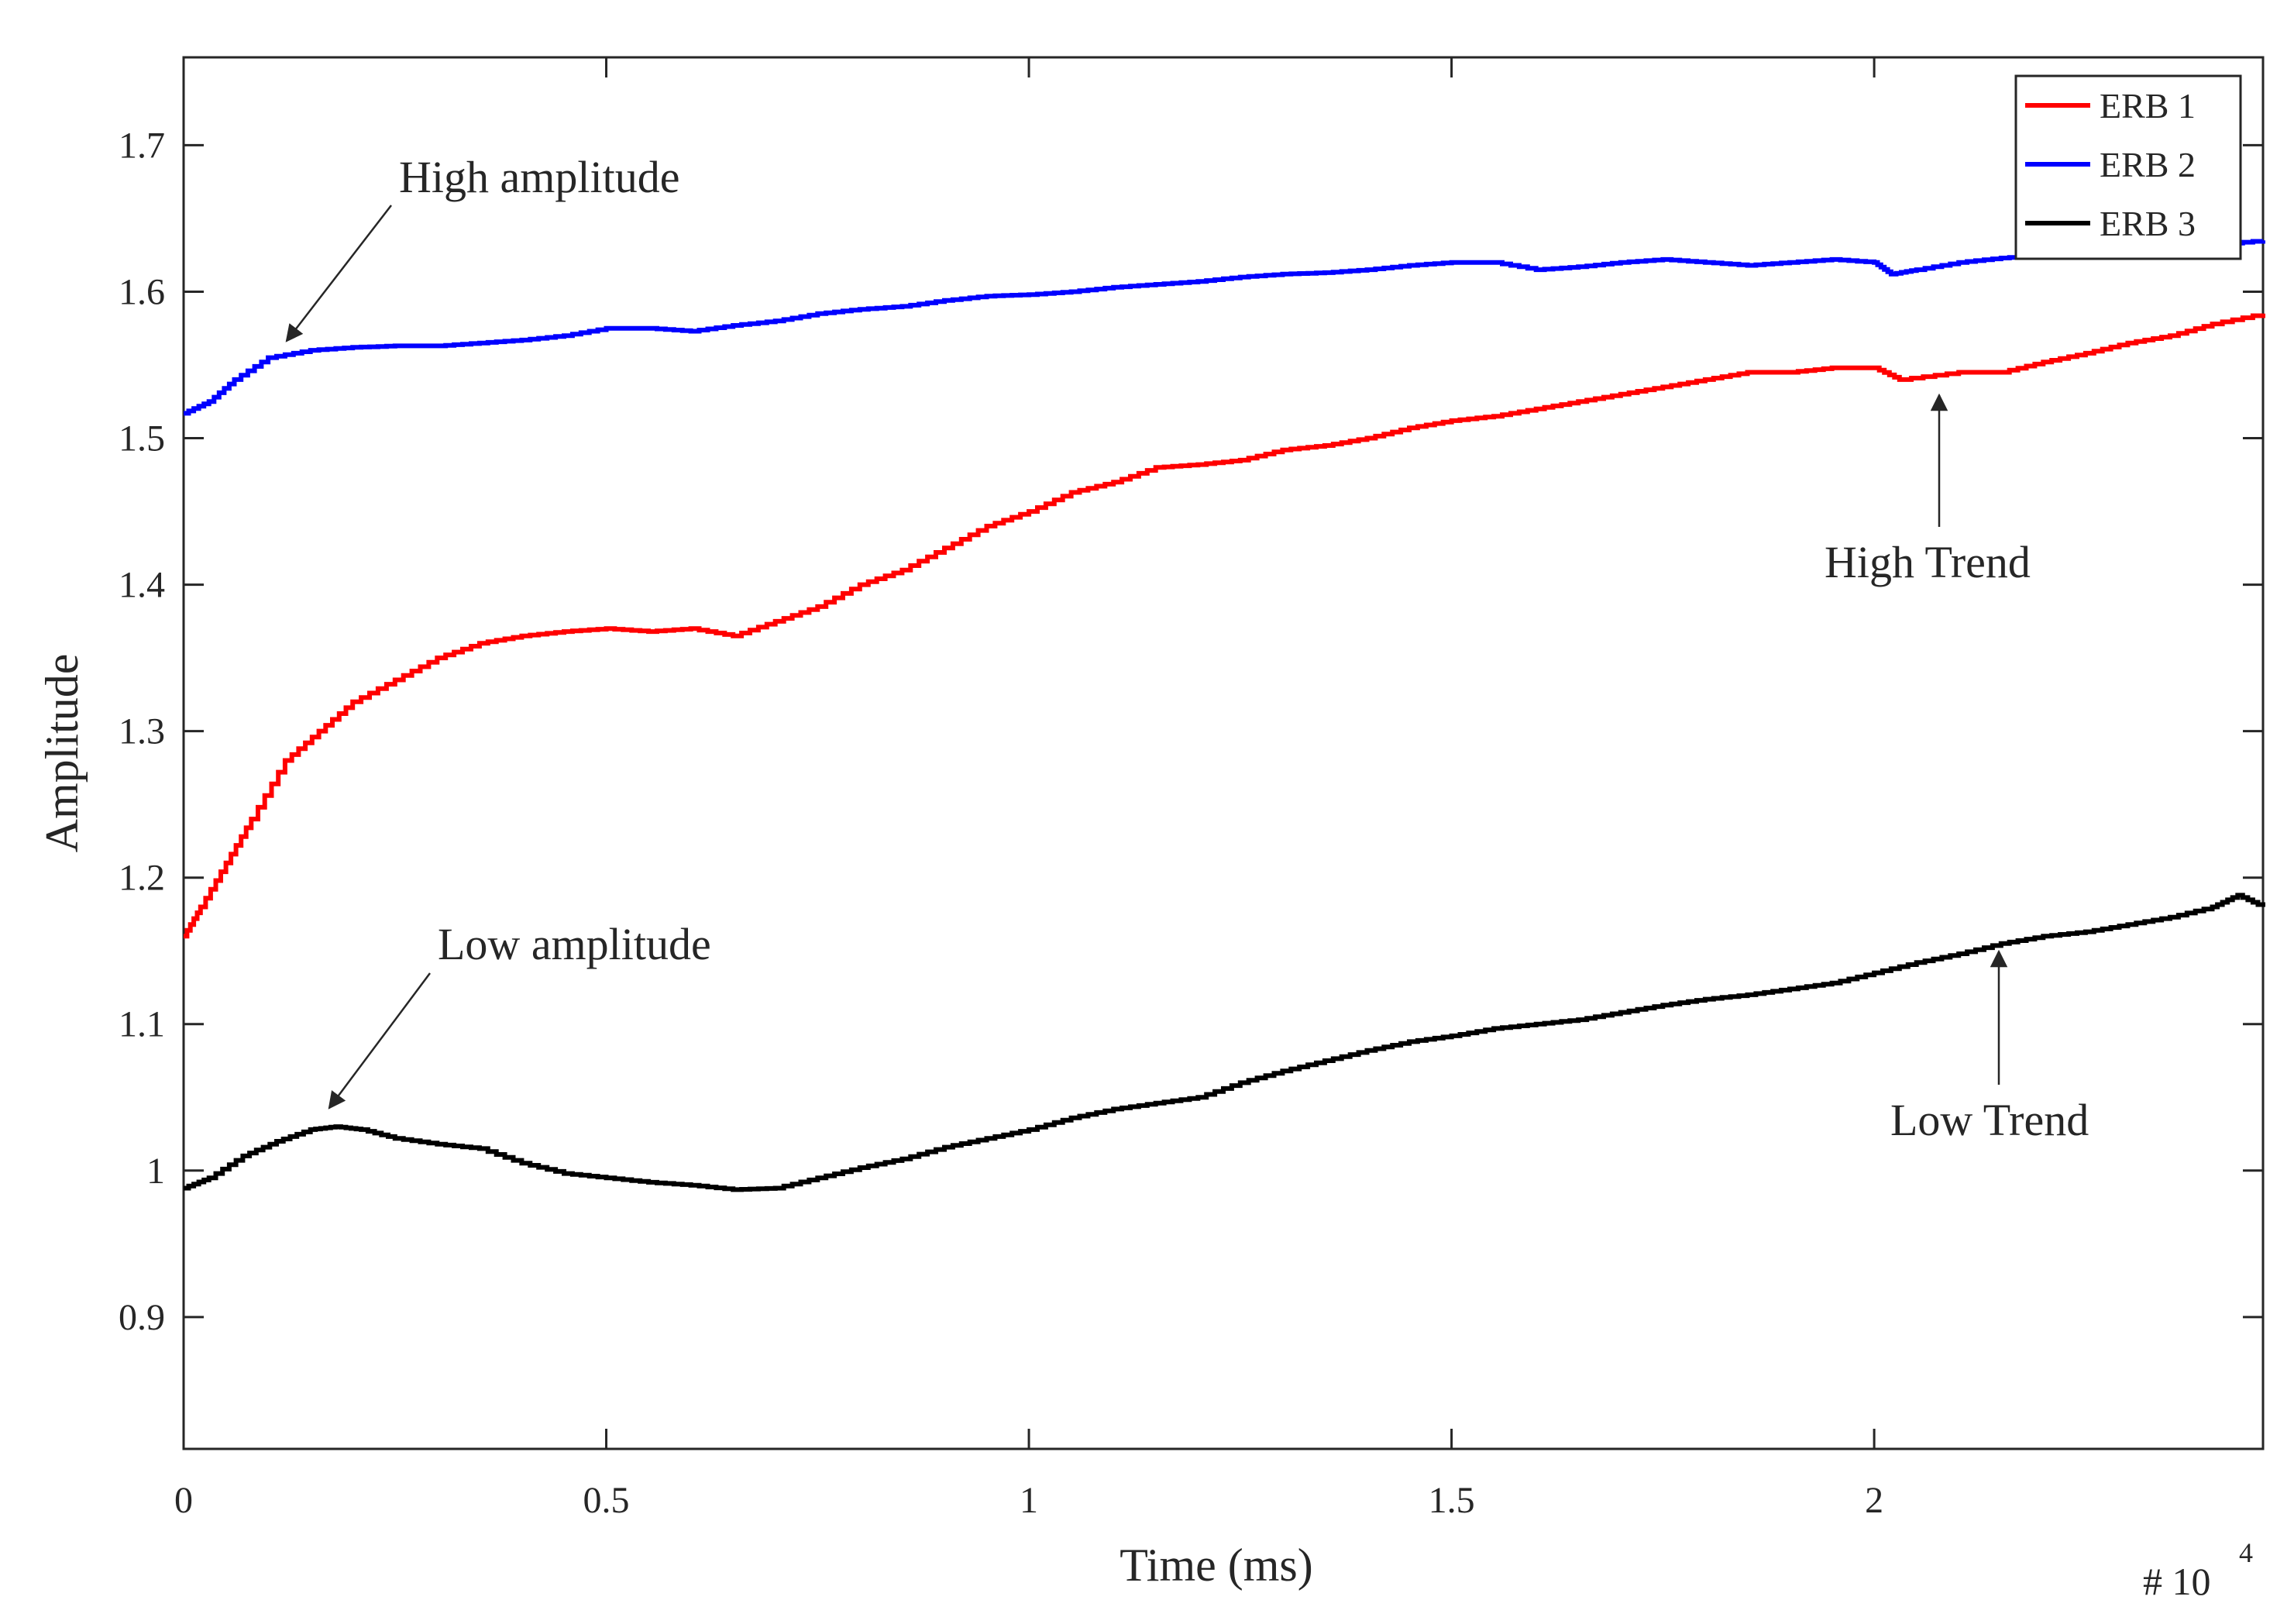  Describe the element at coordinates (575, 944) in the screenshot. I see `annotation-text: Low amplitude` at that location.